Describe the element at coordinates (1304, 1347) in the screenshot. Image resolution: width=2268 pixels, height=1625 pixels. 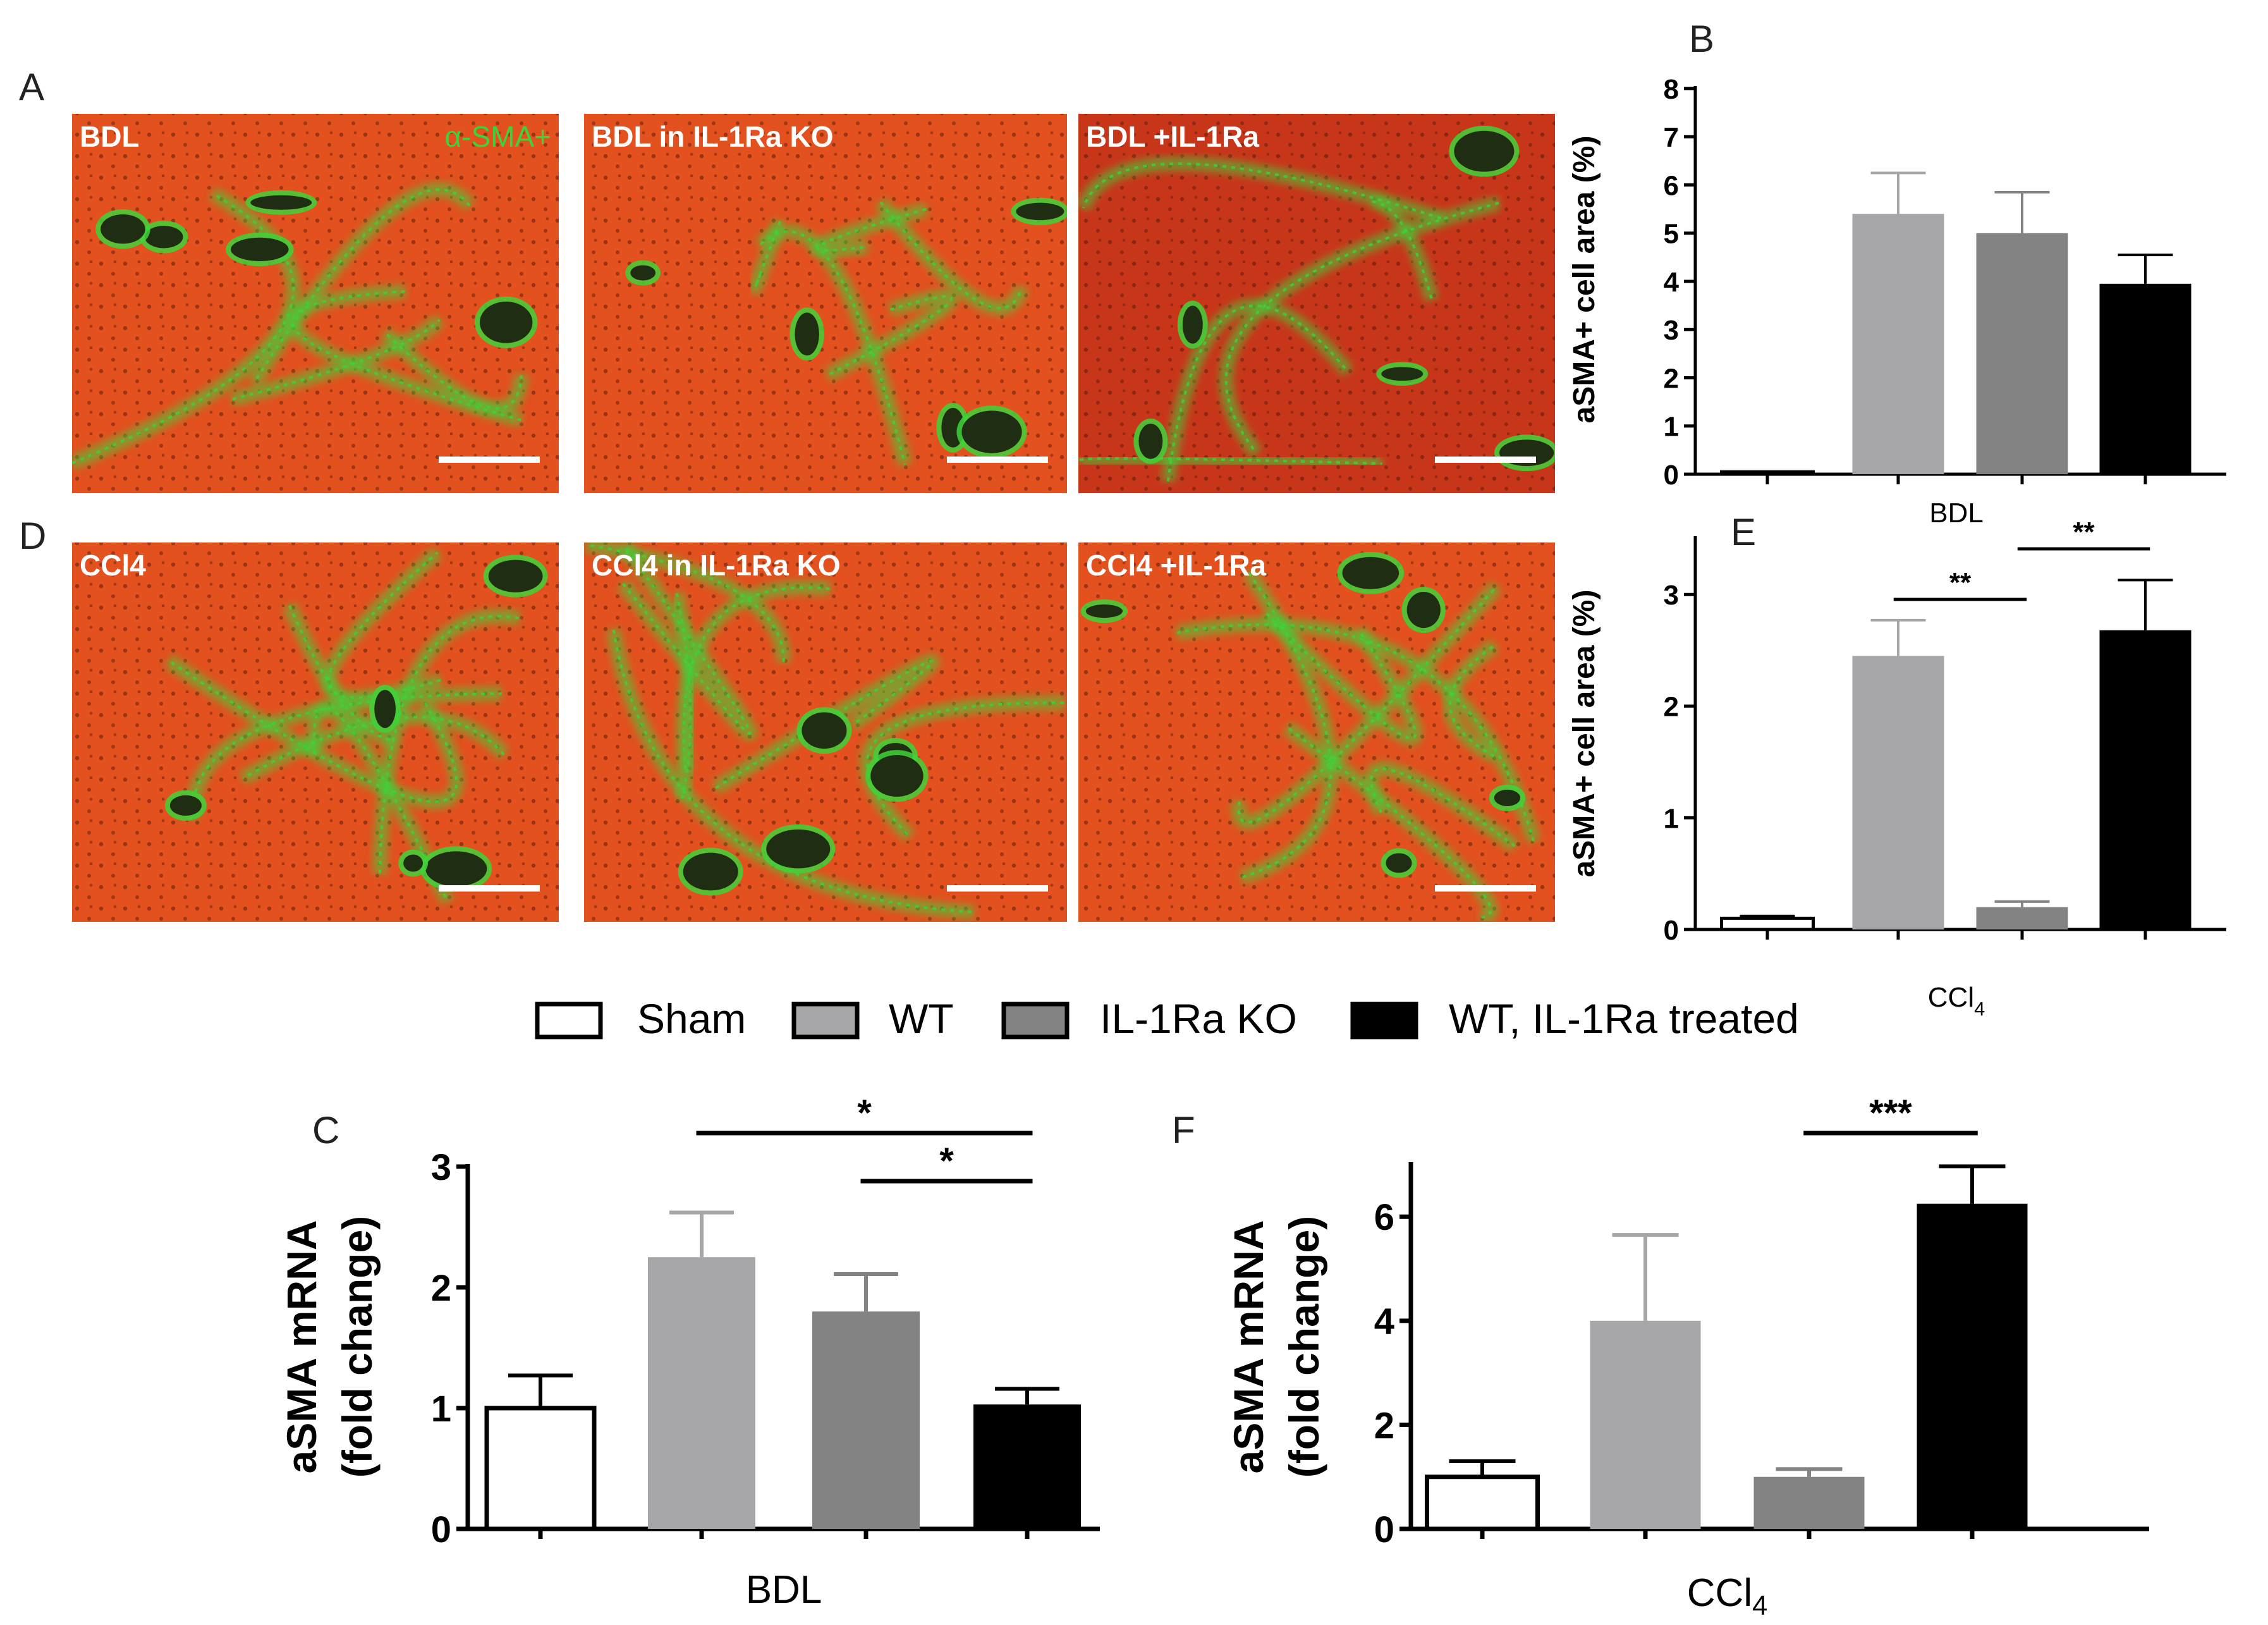
I see `y-axis-label-line-2: (fold change)` at that location.